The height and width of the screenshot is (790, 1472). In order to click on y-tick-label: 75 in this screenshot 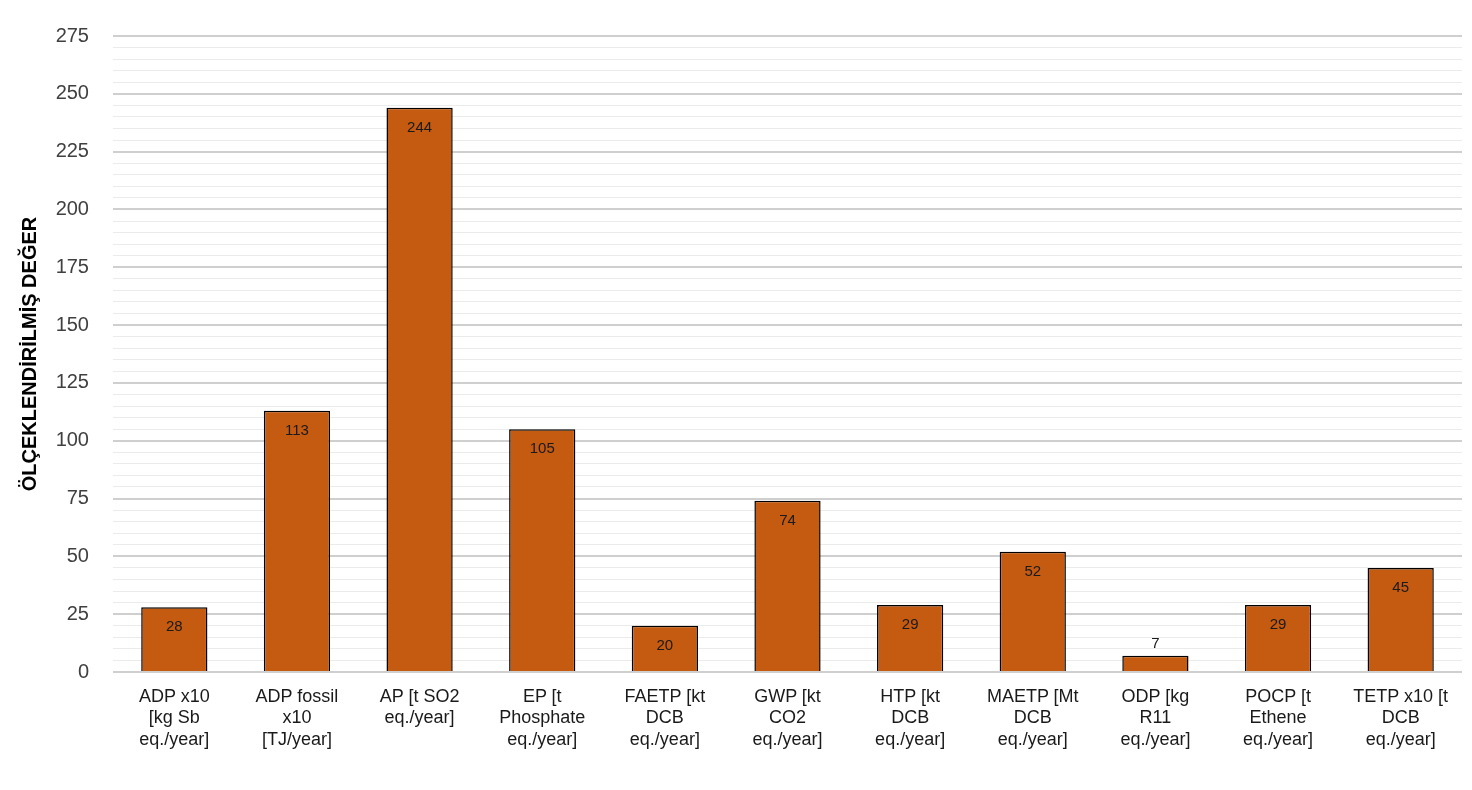, I will do `click(77, 497)`.